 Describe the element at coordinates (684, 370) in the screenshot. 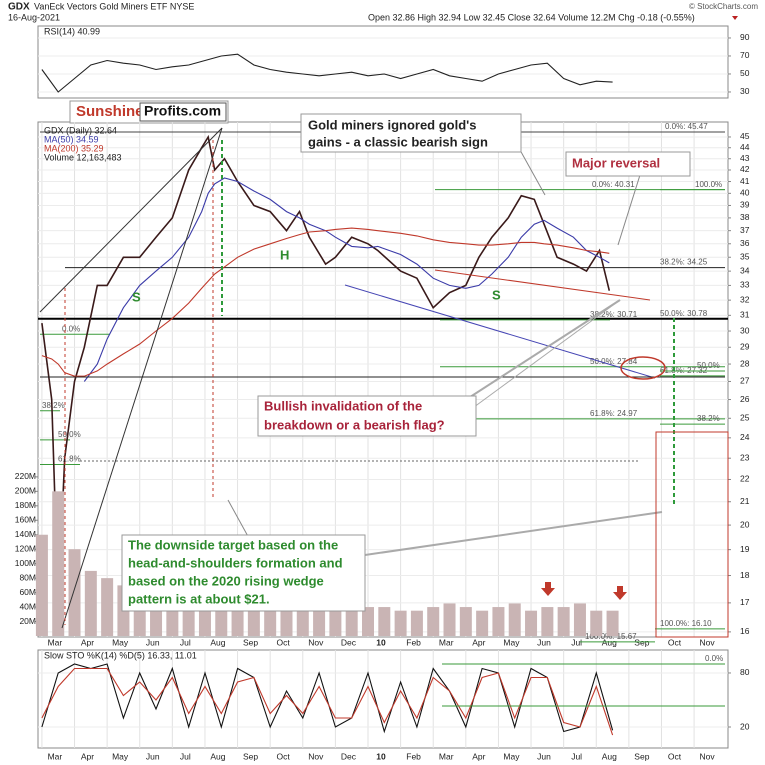

I see `level-label: 61.8%: 27.32` at that location.